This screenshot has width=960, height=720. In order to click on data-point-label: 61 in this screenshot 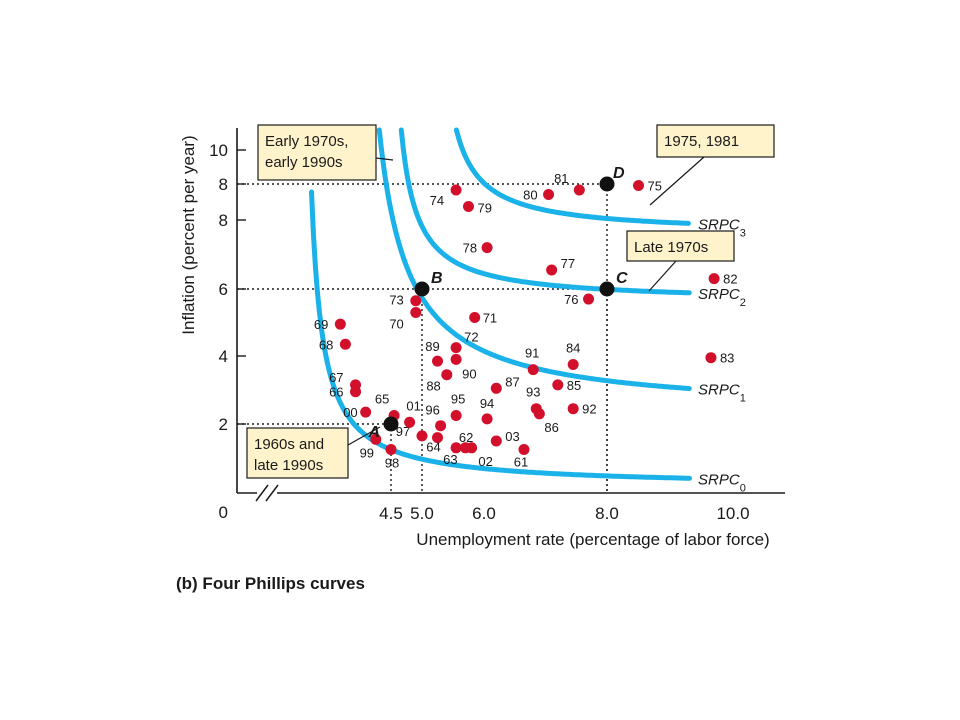, I will do `click(521, 462)`.